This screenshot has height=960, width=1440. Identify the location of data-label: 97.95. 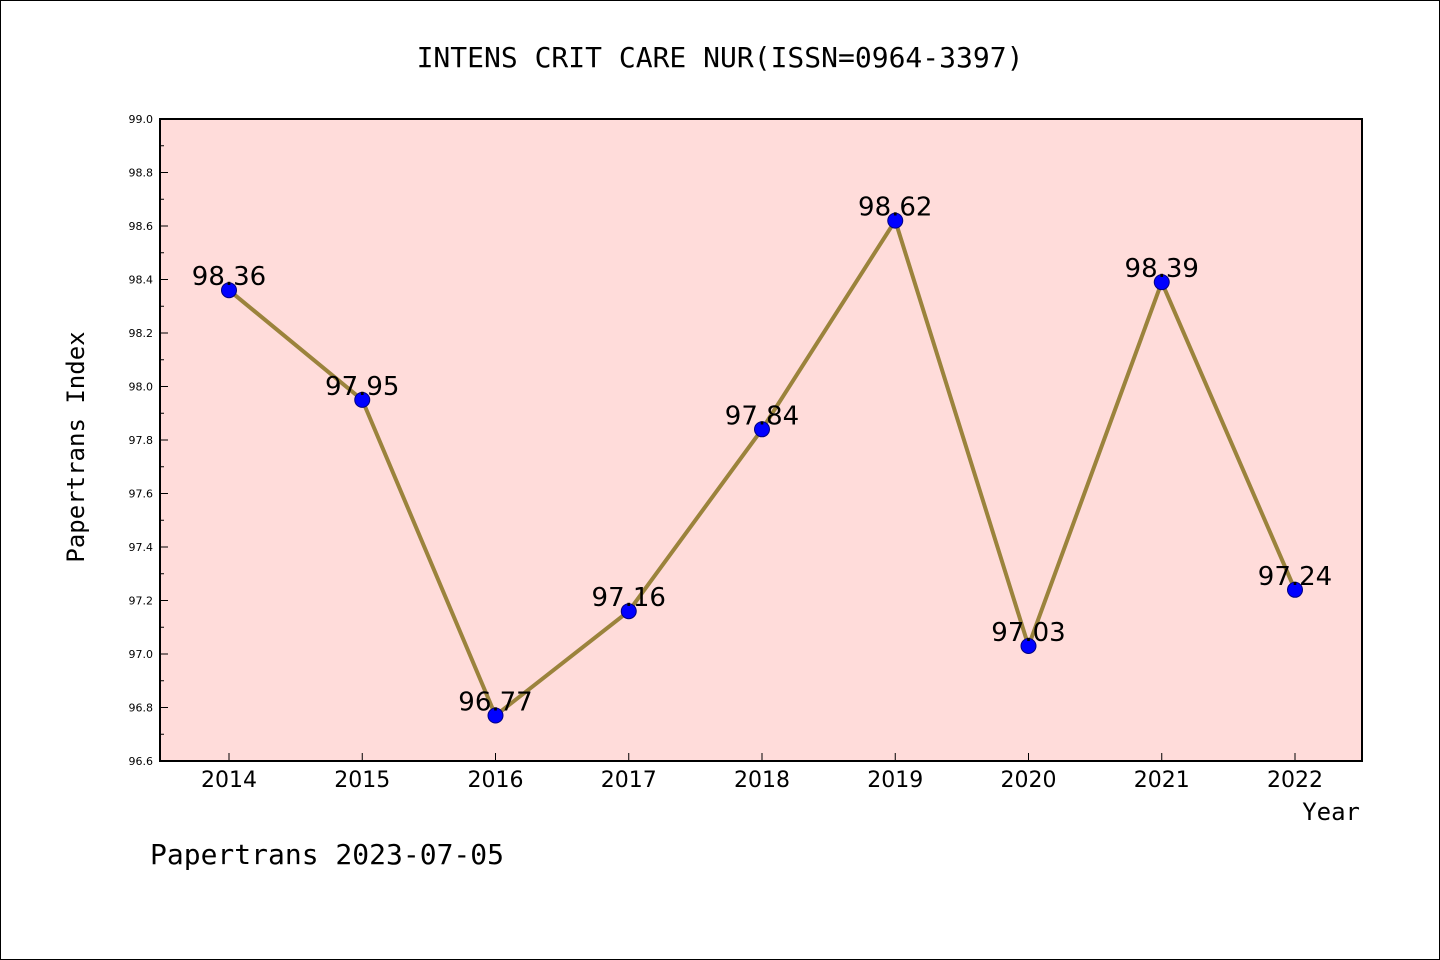
(362, 387).